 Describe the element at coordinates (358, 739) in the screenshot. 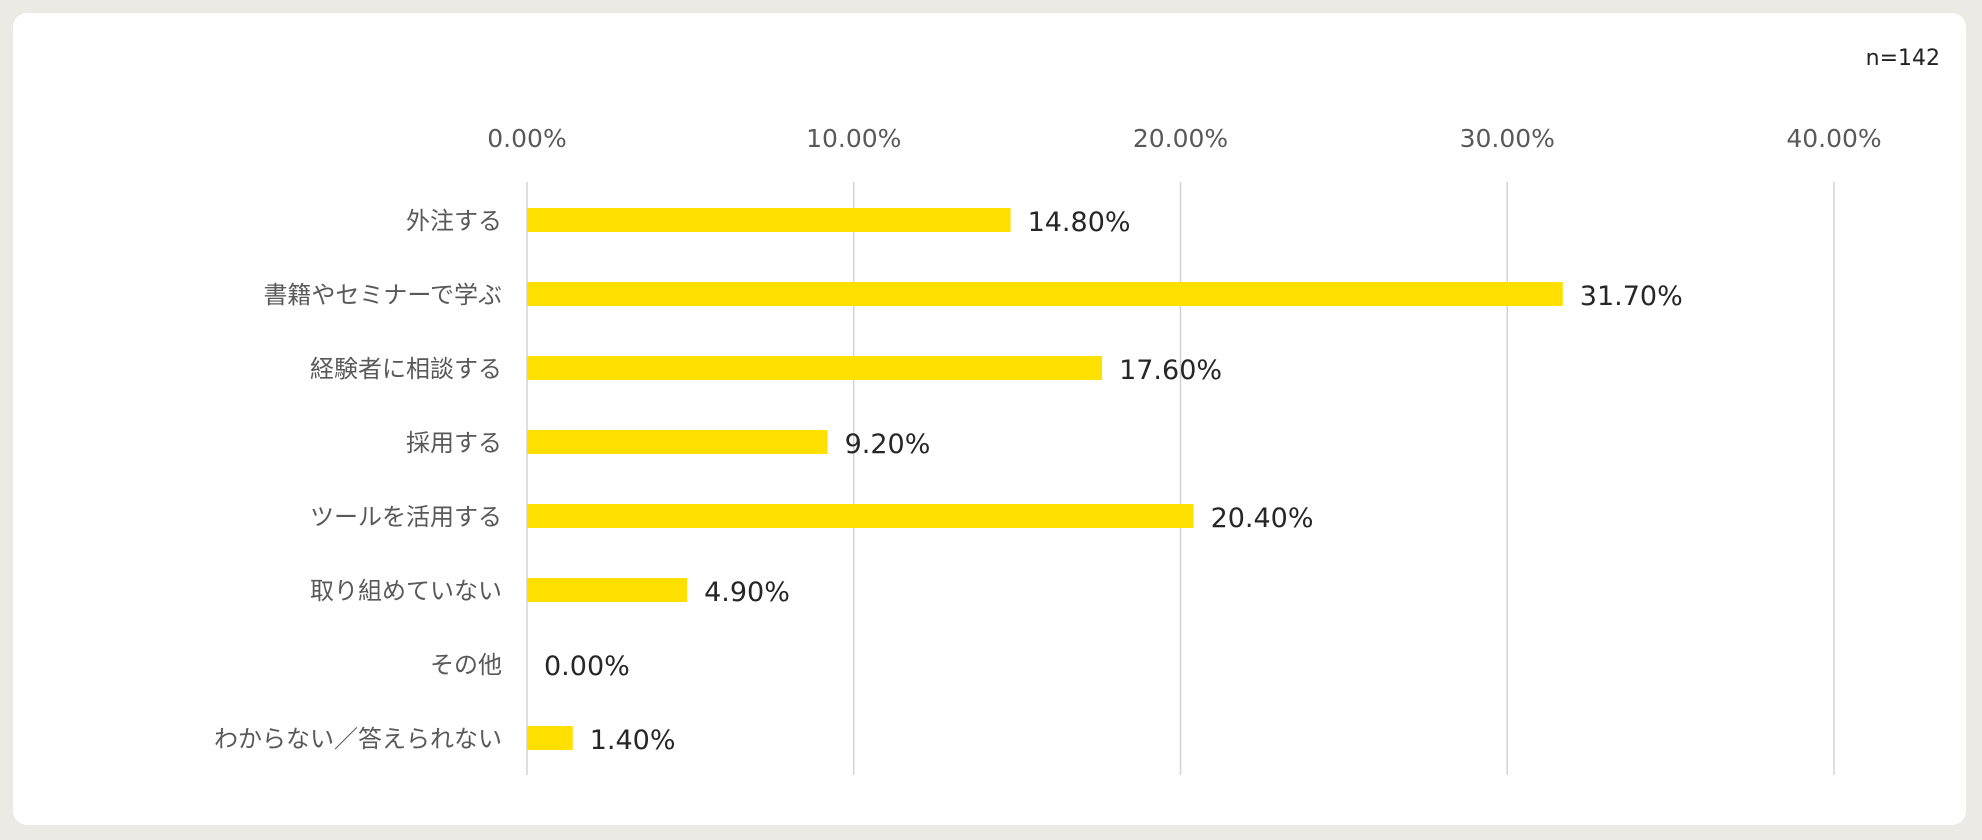

I see `category-label: わからない／答えられない` at that location.